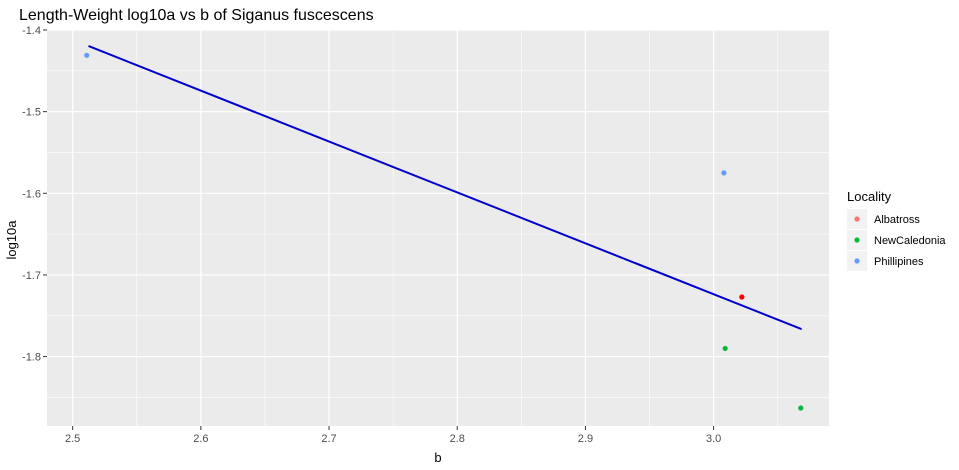  I want to click on x-tick-label: 2.8, so click(457, 439).